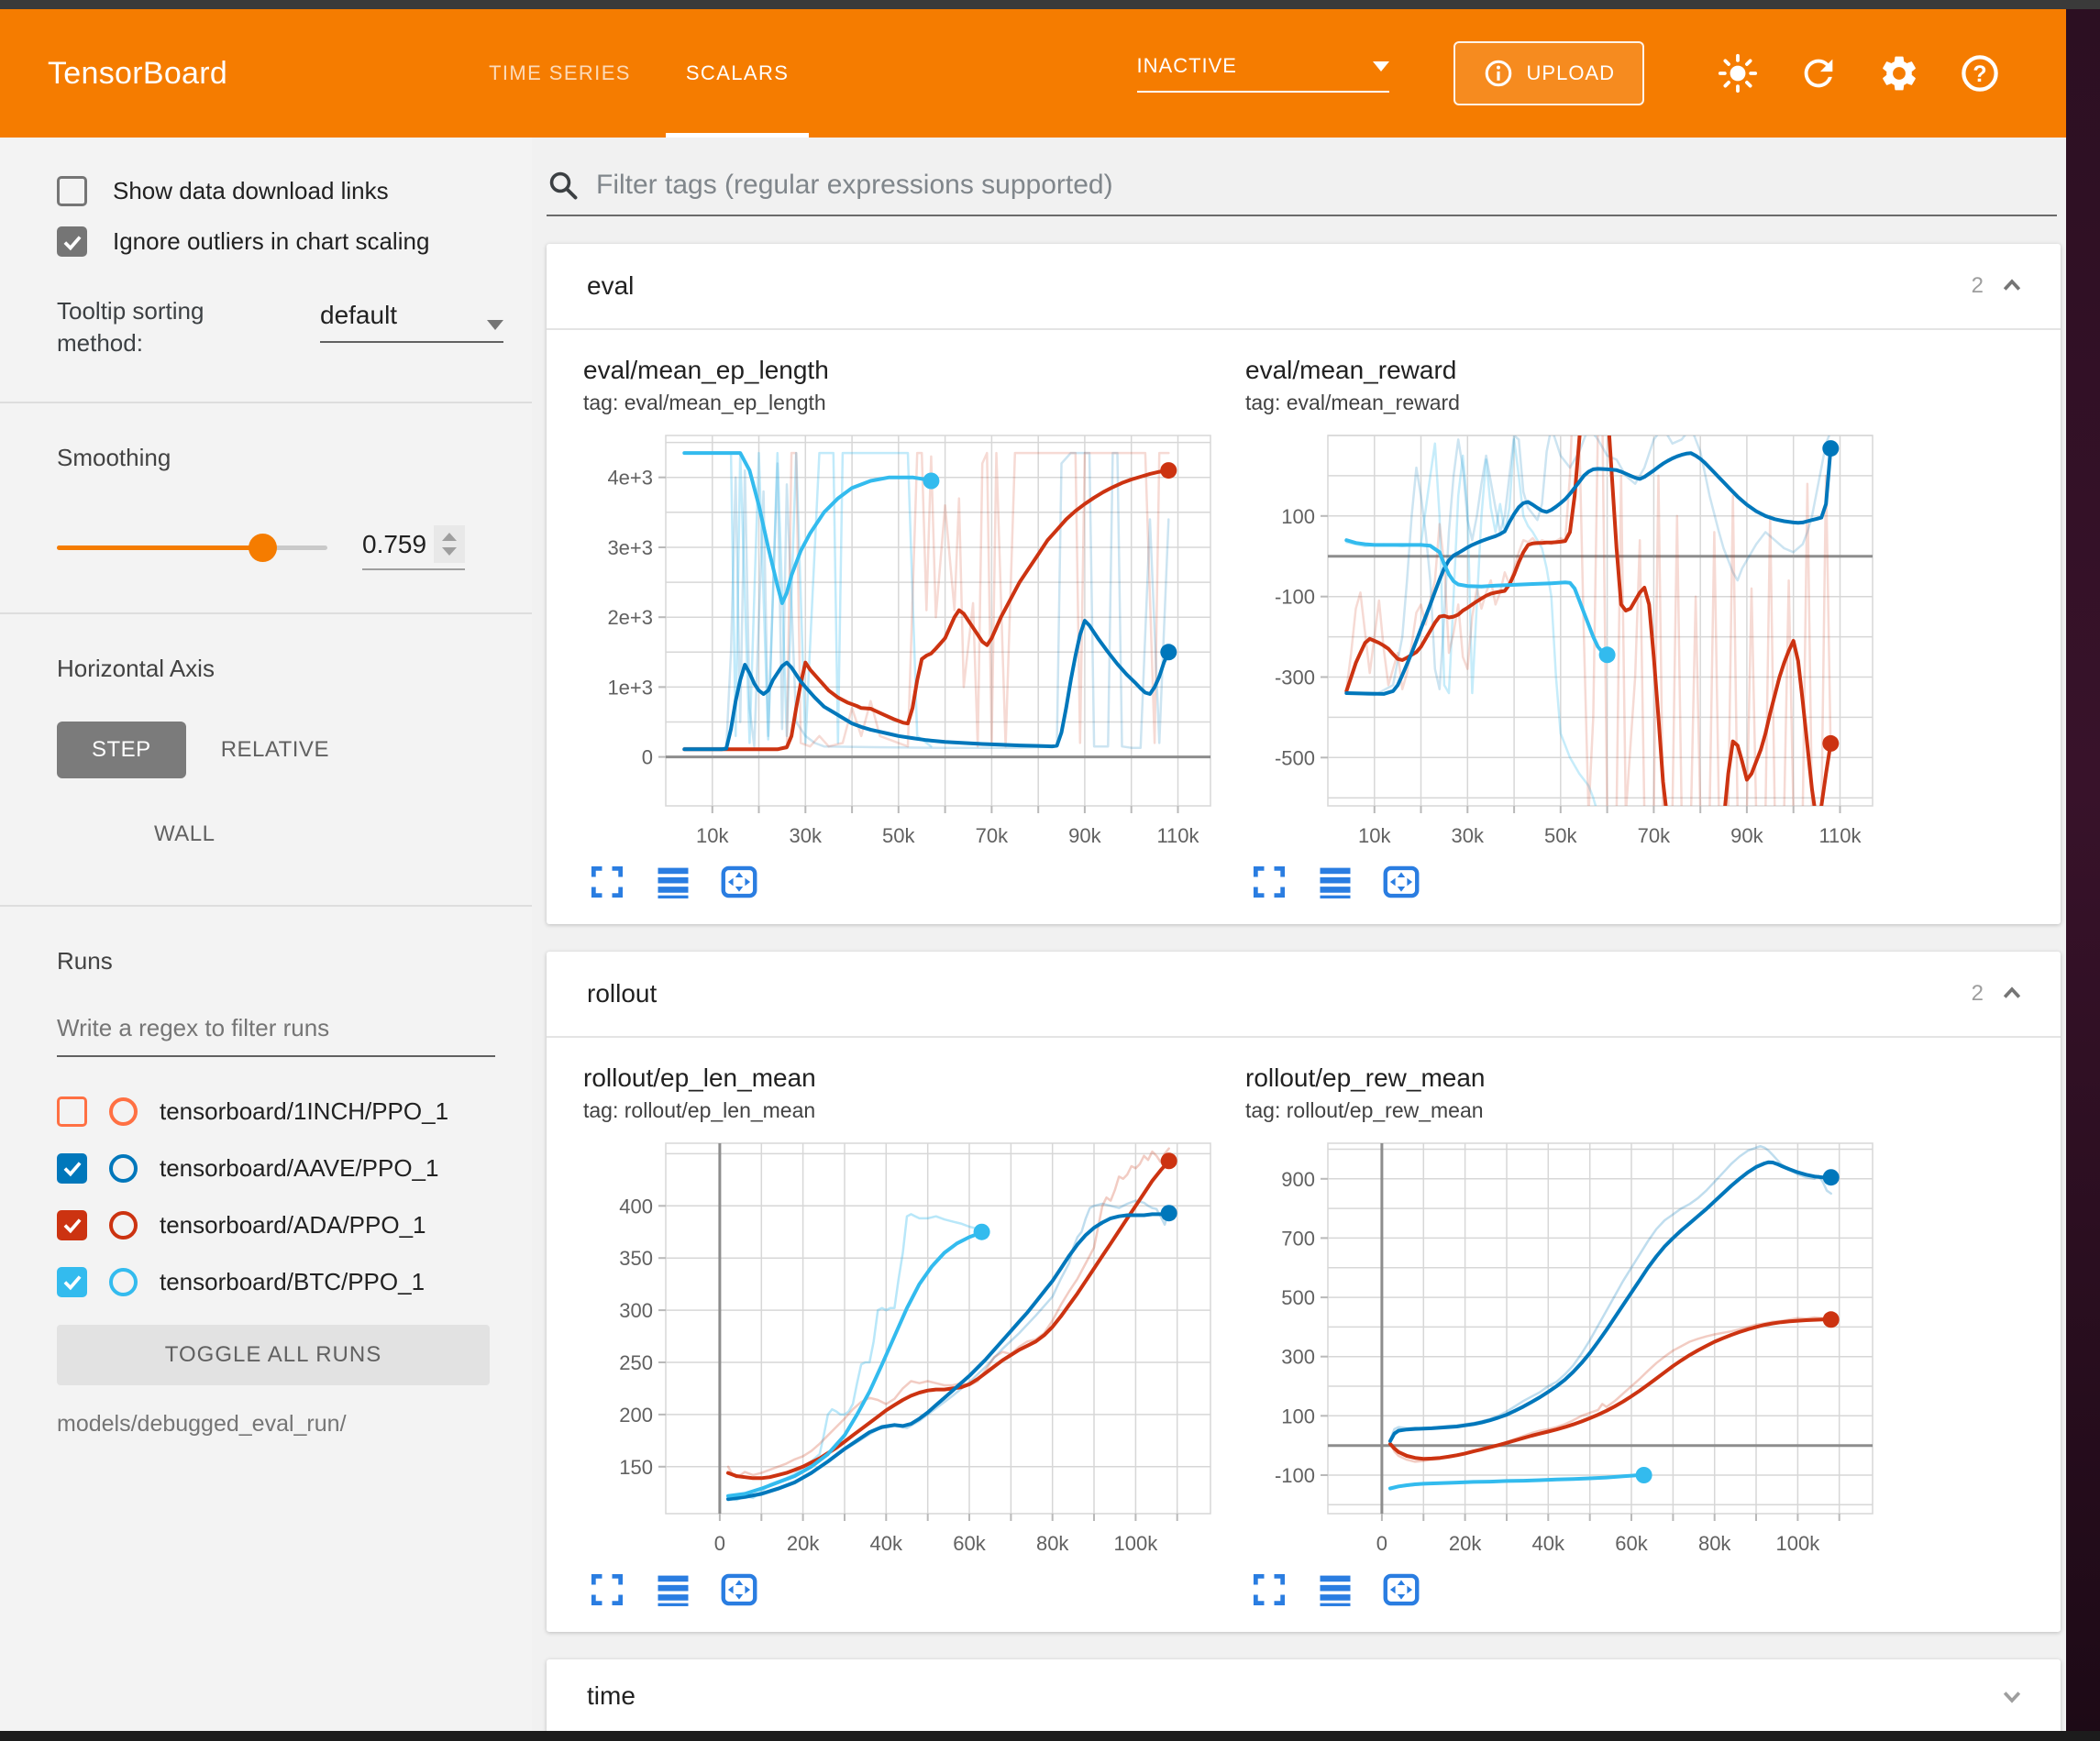  Describe the element at coordinates (1262, 74) in the screenshot. I see `status-dropdown: INACTIVE` at that location.